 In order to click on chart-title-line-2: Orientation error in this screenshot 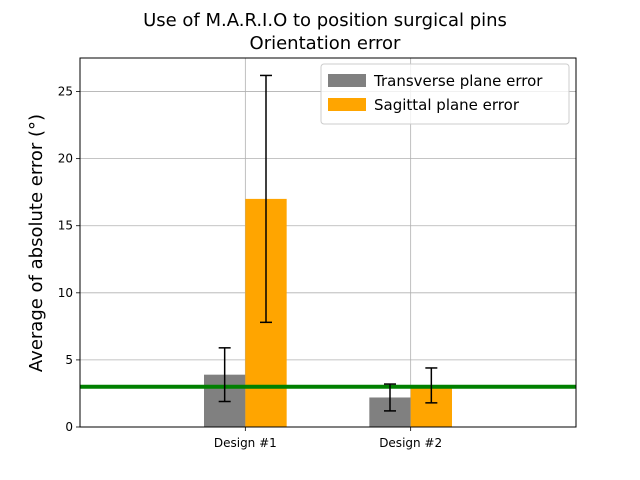, I will do `click(326, 43)`.